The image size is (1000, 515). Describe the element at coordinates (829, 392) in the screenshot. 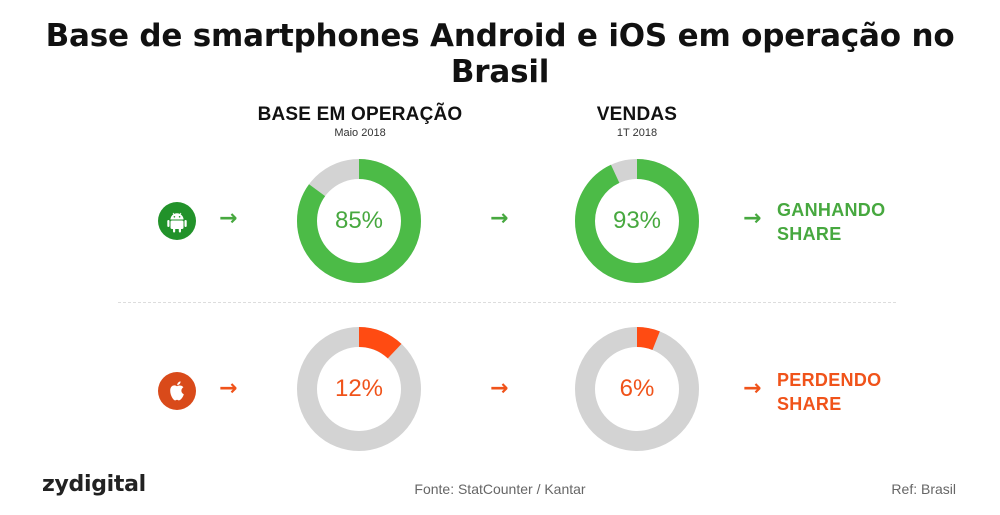

I see `status-ios: PERDENDO SHARE` at that location.